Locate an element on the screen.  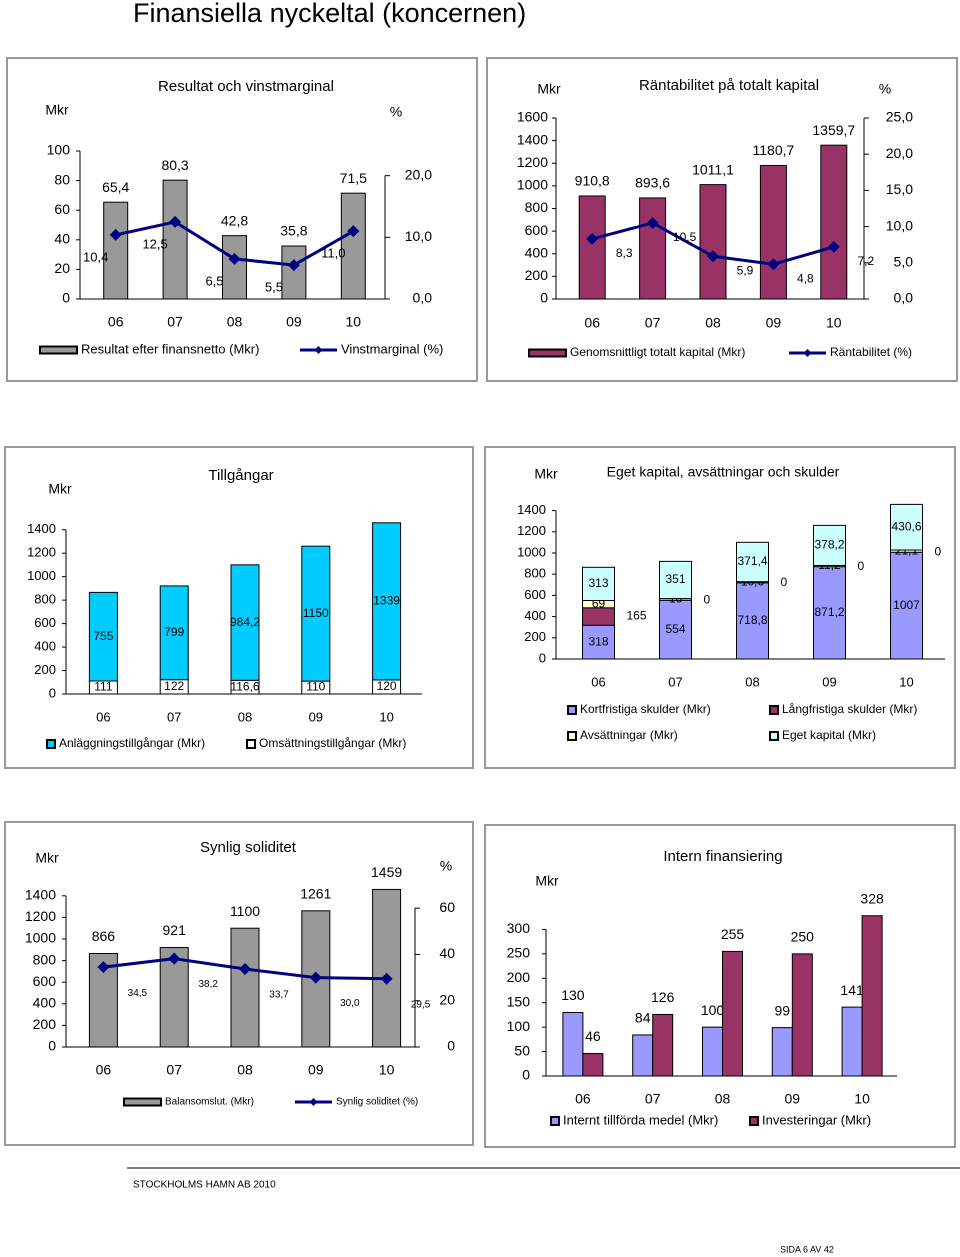
data-label: 430,6 is located at coordinates (906, 526).